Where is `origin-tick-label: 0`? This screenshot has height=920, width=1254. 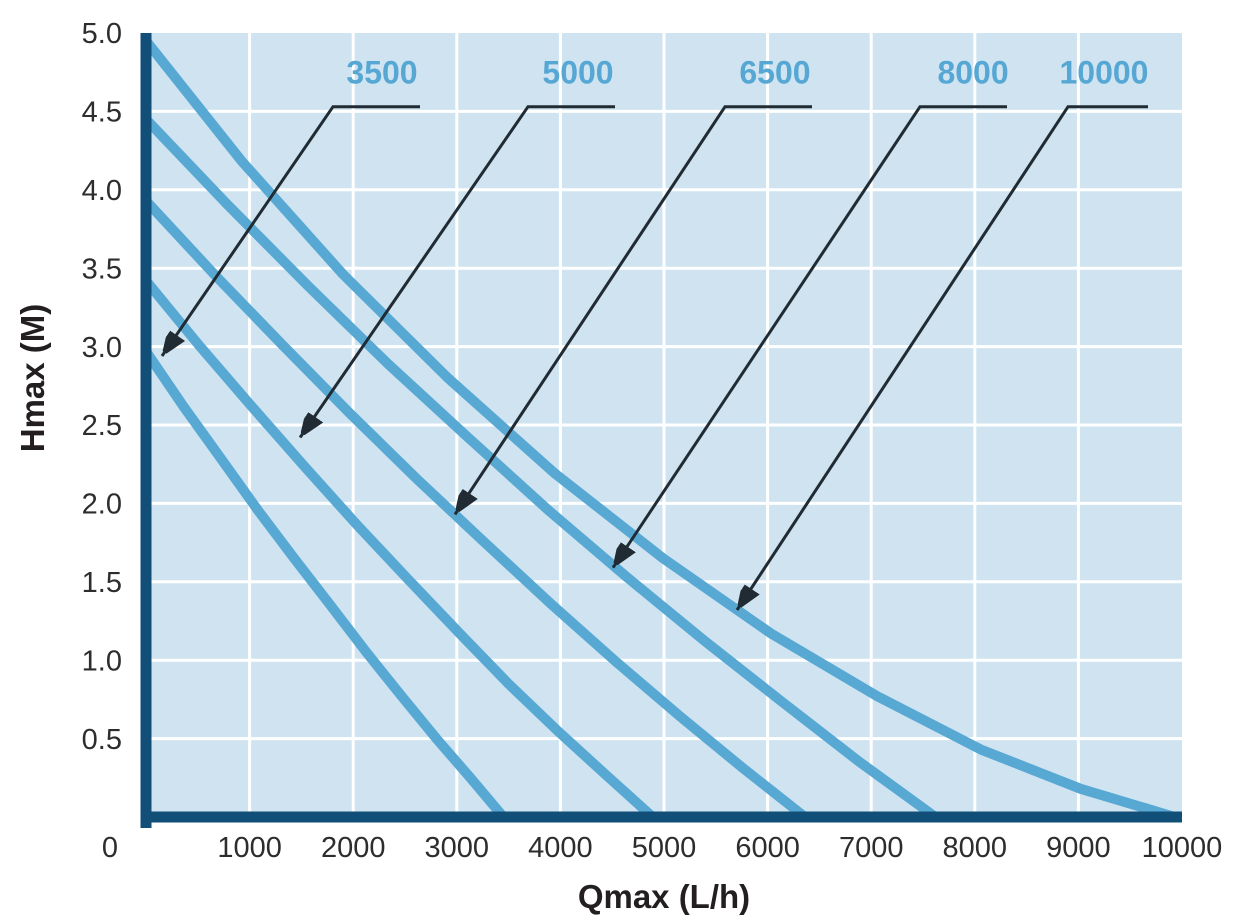 origin-tick-label: 0 is located at coordinates (110, 848).